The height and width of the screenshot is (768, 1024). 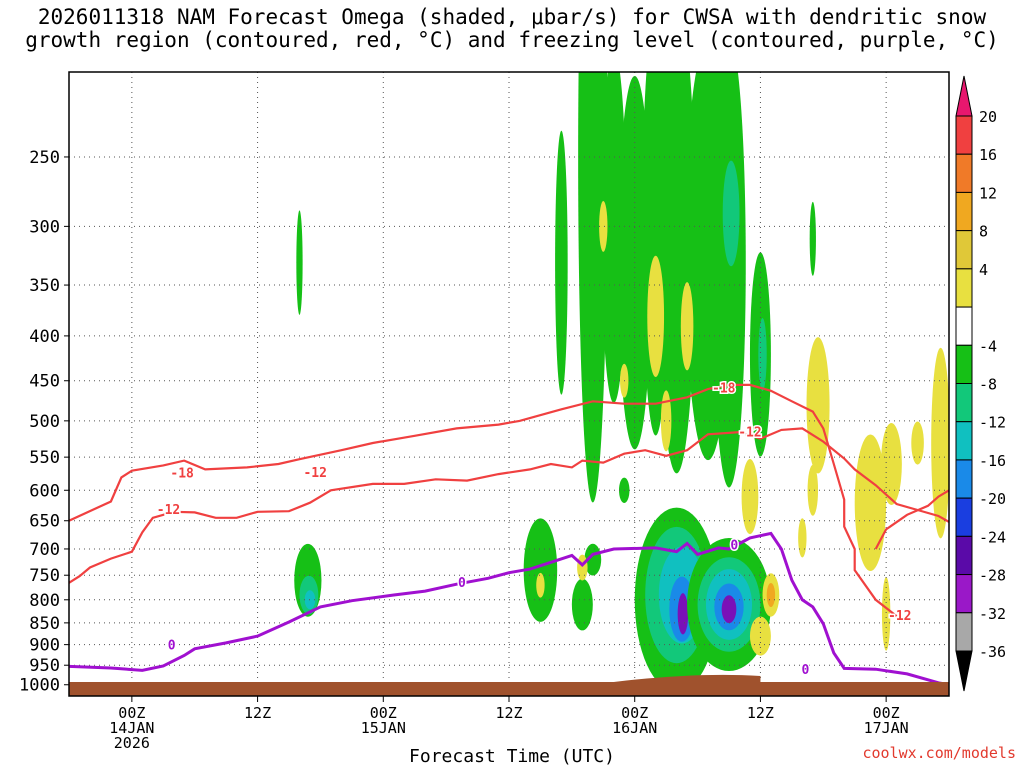 I want to click on y-tick-label: 900, so click(x=44, y=646).